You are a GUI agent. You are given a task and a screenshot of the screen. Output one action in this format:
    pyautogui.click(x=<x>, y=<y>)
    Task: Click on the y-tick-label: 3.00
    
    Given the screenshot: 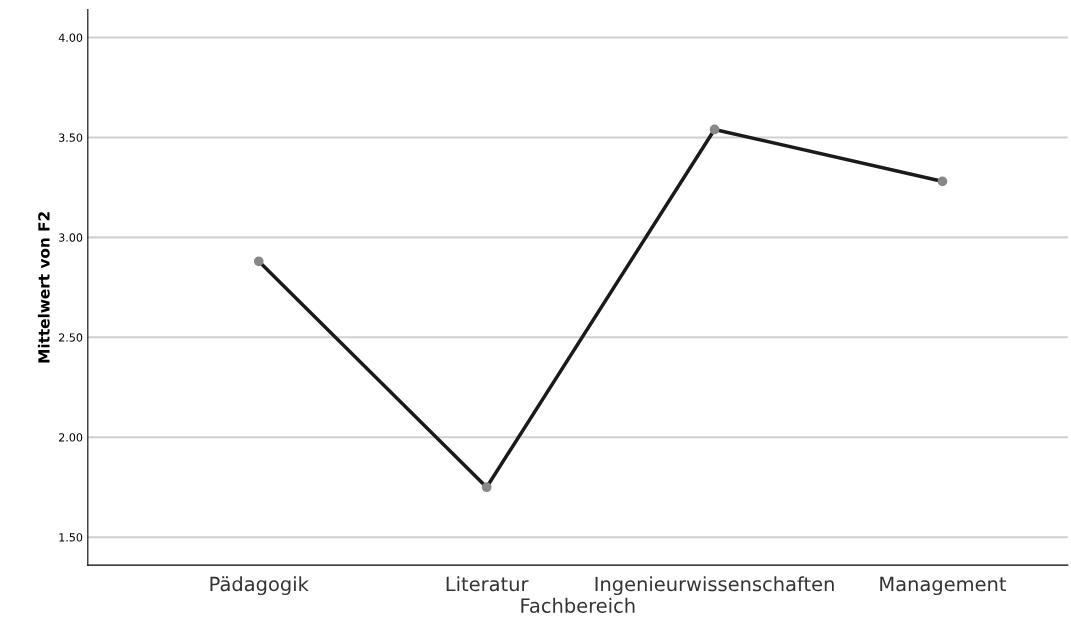 What is the action you would take?
    pyautogui.click(x=71, y=237)
    